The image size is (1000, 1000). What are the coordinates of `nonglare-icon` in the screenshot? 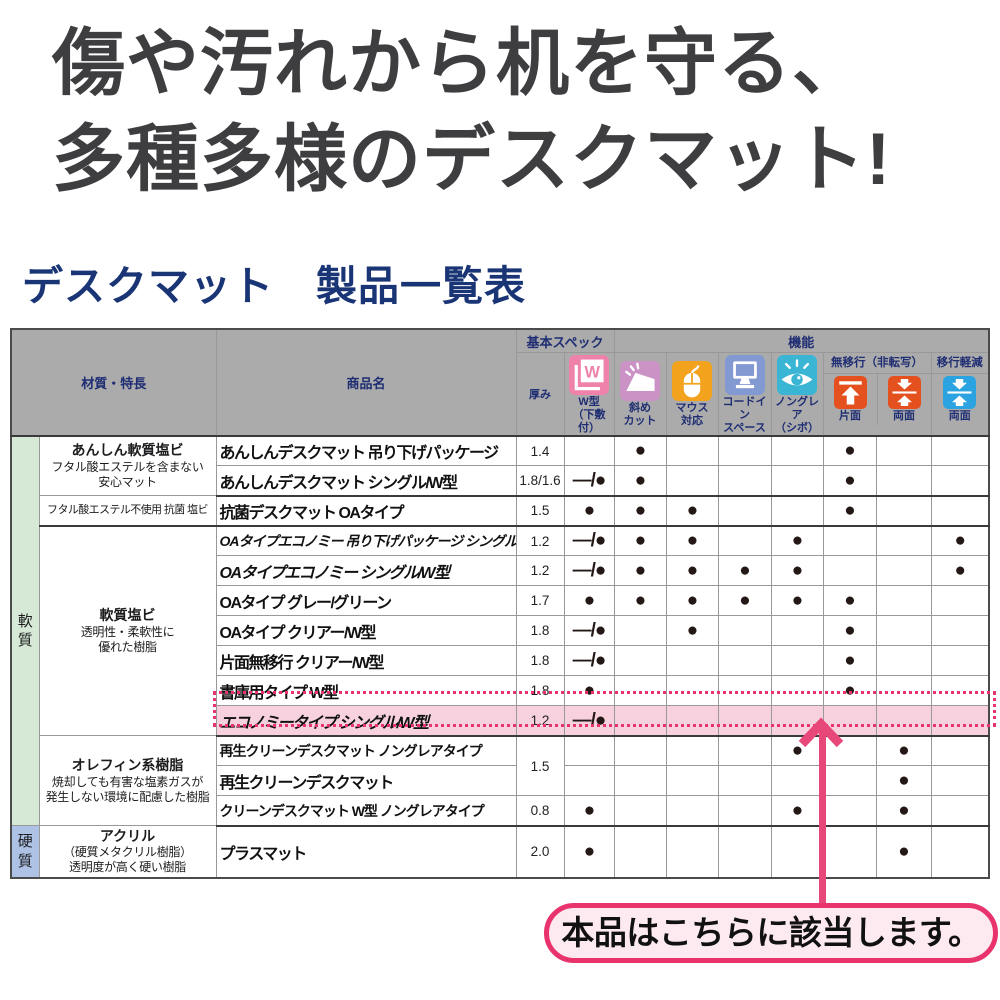 It's located at (797, 375).